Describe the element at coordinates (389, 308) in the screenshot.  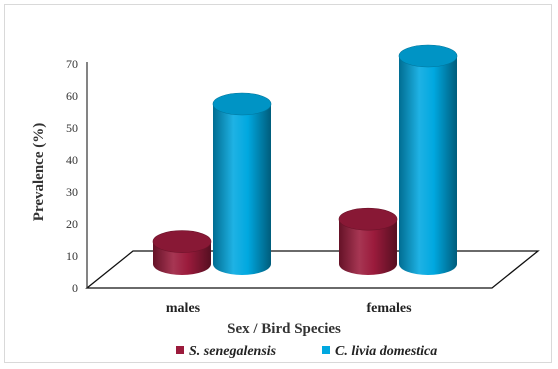
I see `x-category-label: females` at that location.